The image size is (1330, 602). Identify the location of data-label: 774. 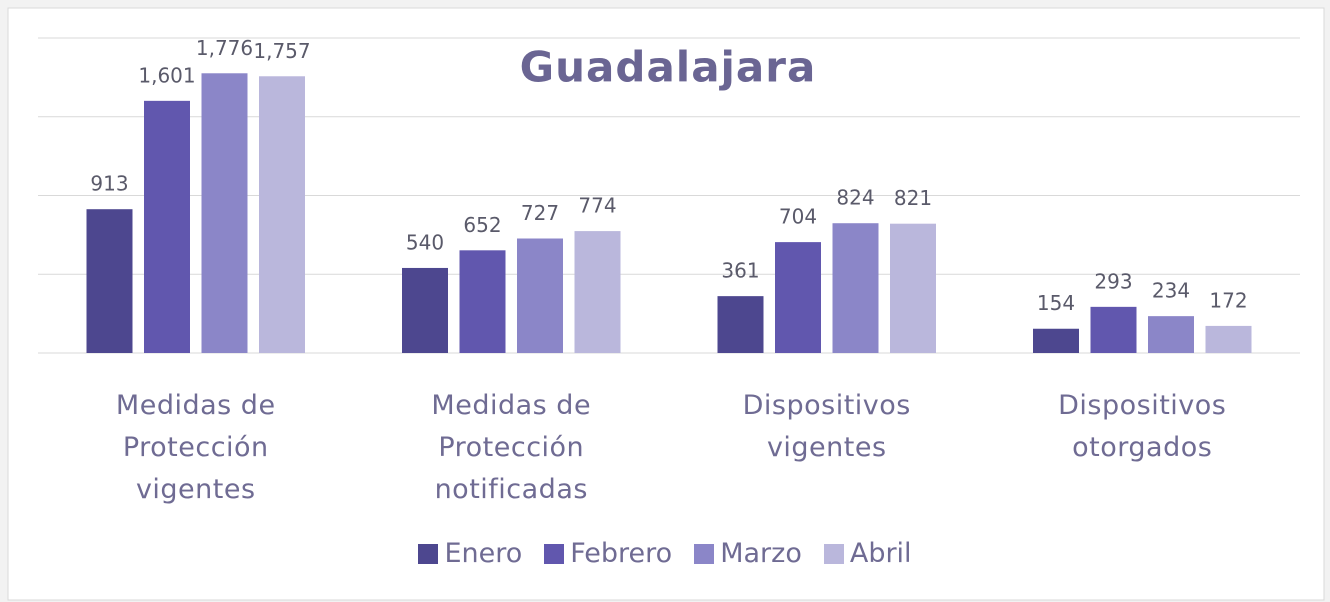
(597, 206).